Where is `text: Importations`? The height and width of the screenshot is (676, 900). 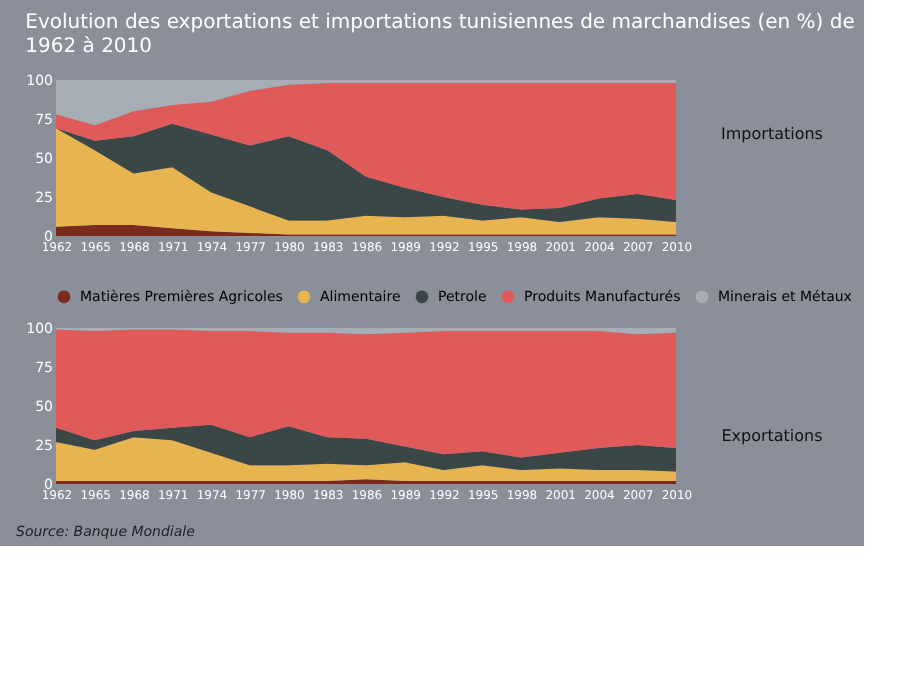
text: Importations is located at coordinates (772, 133).